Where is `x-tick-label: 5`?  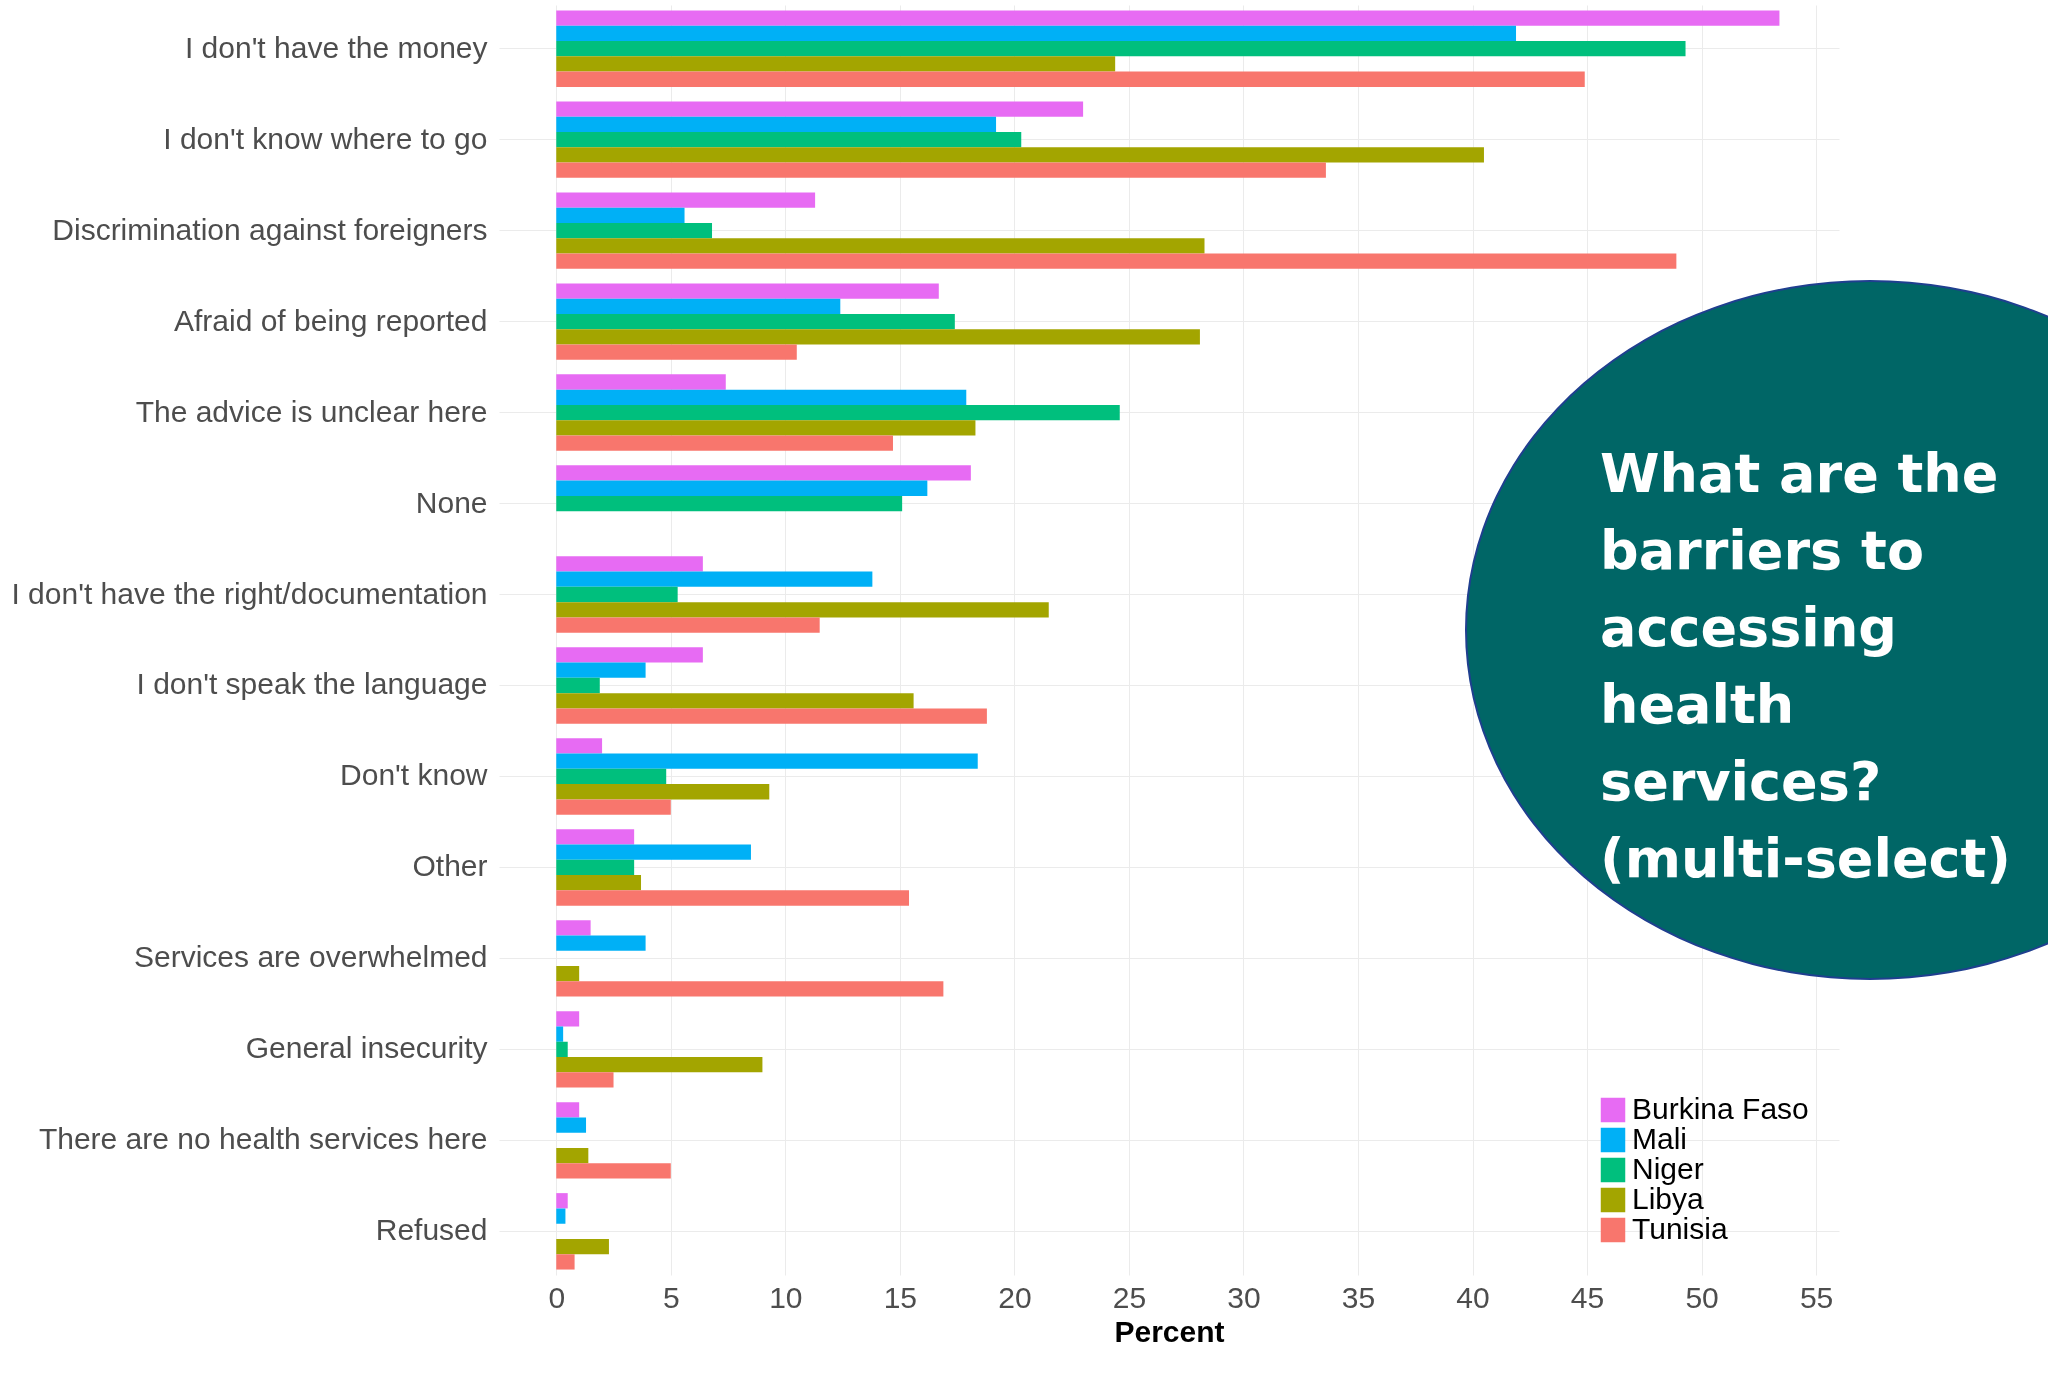
x-tick-label: 5 is located at coordinates (671, 1297).